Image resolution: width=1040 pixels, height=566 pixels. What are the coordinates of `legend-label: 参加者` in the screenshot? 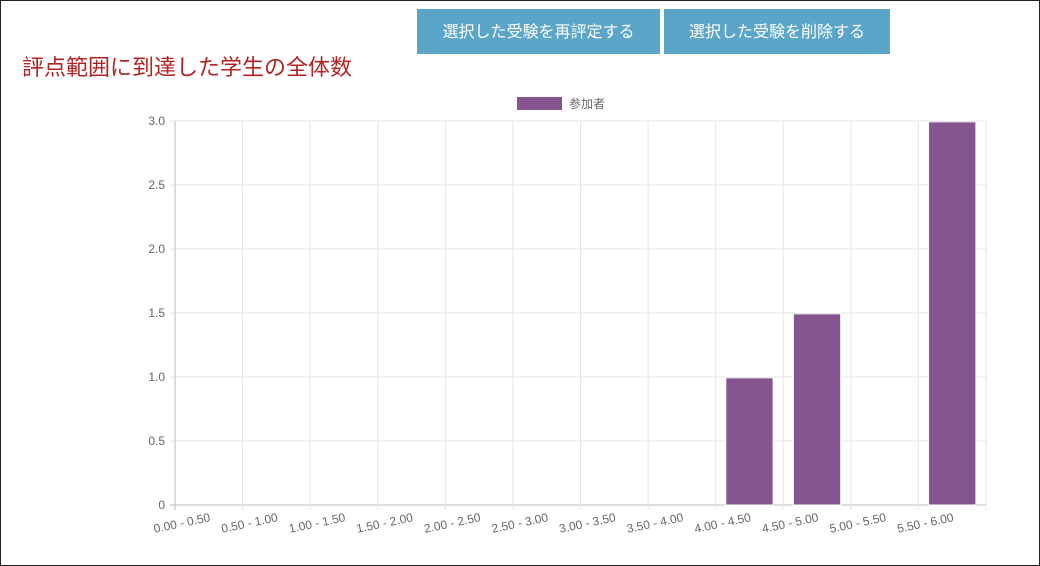 It's located at (587, 103).